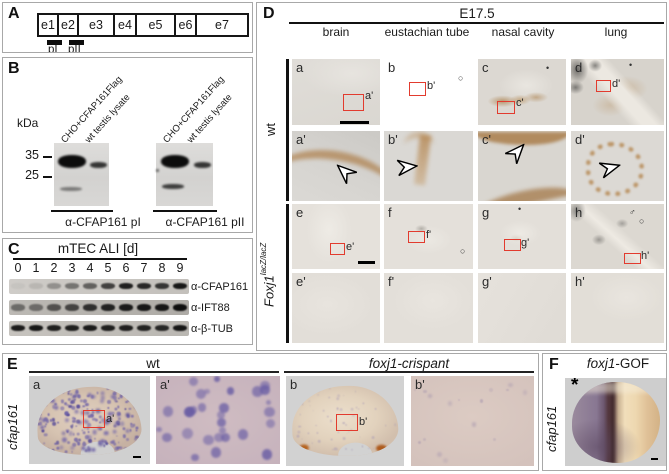  I want to click on panel-f: F foxj1-GOF cfap161 *, so click(604, 412).